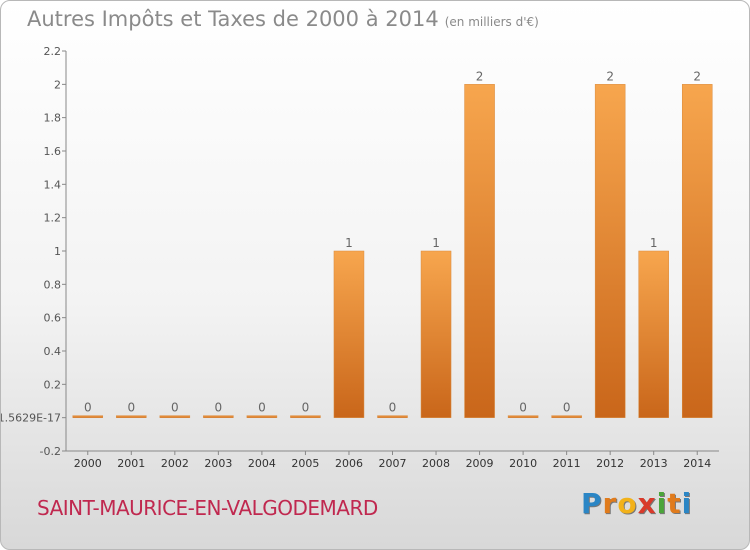  Describe the element at coordinates (53, 151) in the screenshot. I see `y-tick-label: 1.6` at that location.